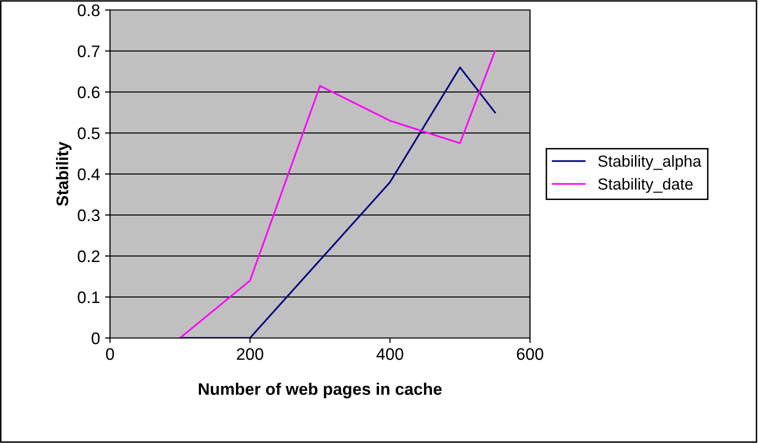 The width and height of the screenshot is (758, 443). Describe the element at coordinates (89, 256) in the screenshot. I see `y-tick-label: 0.2` at that location.